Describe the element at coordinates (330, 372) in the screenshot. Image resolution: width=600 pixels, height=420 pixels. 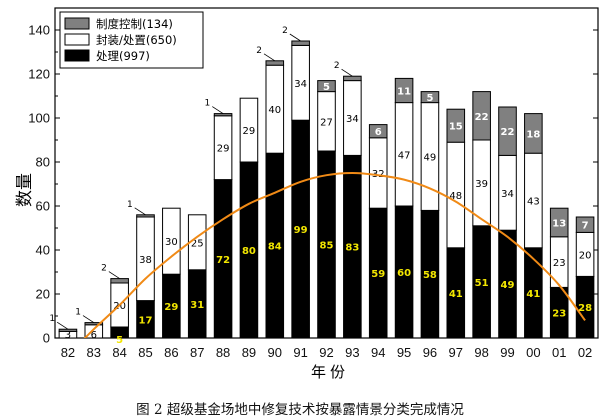
I see `x-axis-label: 年份` at that location.